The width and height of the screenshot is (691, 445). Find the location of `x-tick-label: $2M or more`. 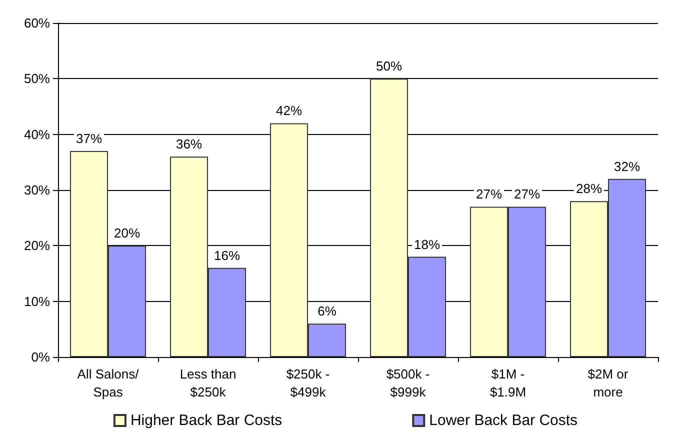

x-tick-label: $2M or more is located at coordinates (608, 383).